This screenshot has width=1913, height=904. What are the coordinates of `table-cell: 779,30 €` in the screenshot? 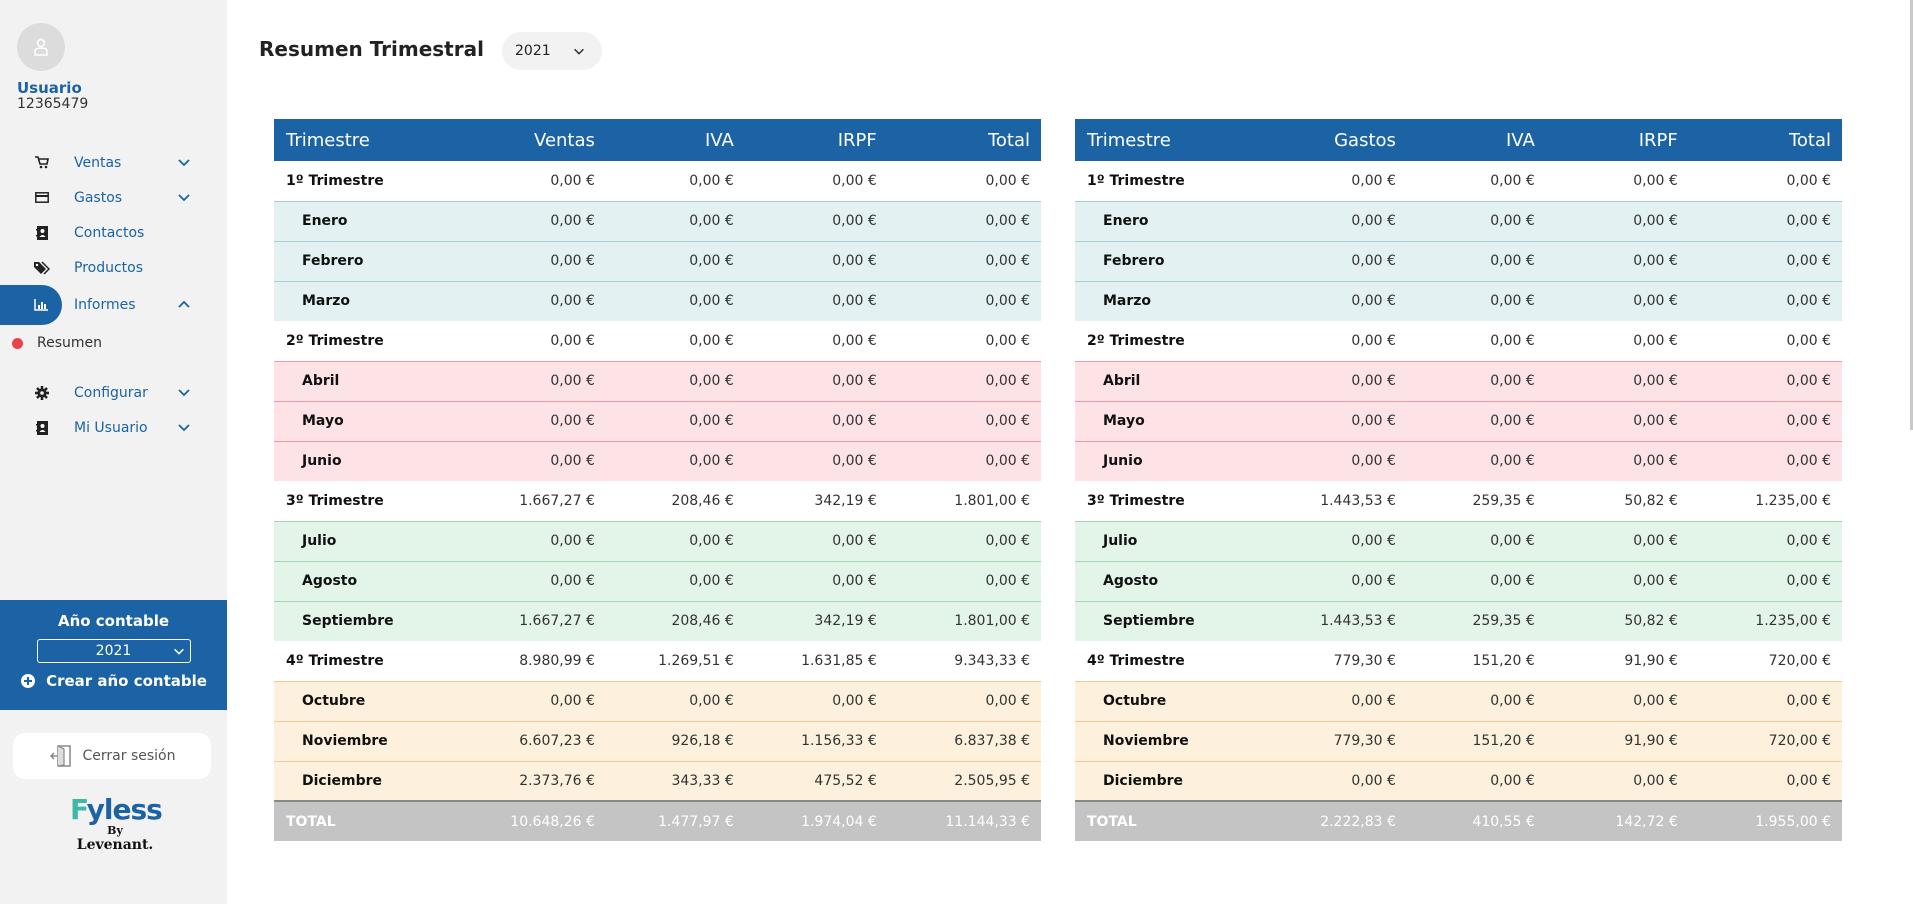 It's located at (1330, 661).